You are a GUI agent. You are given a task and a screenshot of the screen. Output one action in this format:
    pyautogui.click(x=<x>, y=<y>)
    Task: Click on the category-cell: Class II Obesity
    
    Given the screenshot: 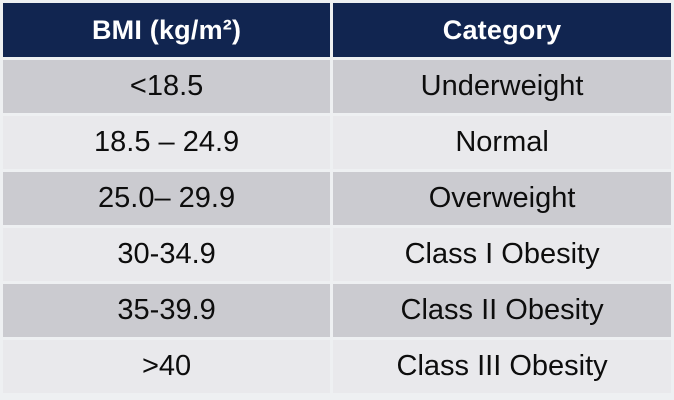 What is the action you would take?
    pyautogui.click(x=502, y=310)
    